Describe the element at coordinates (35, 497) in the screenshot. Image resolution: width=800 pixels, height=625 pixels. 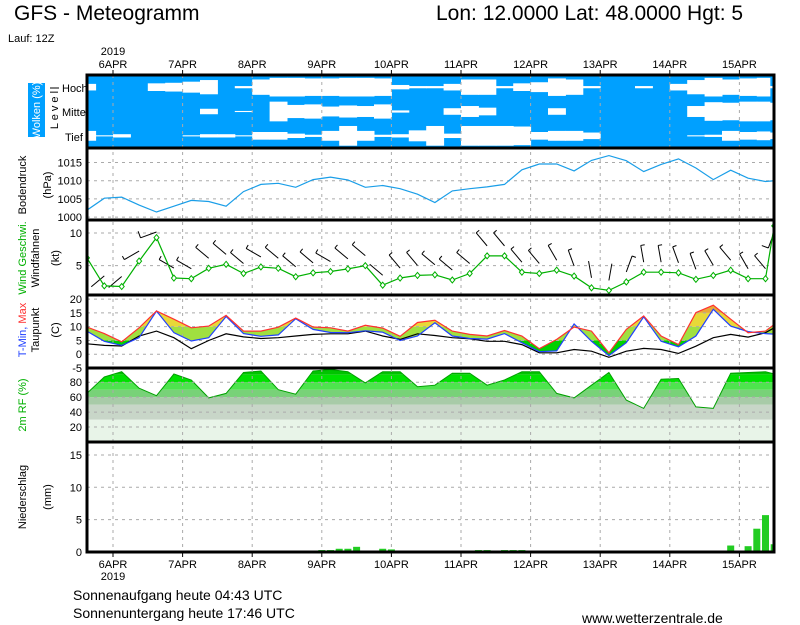
I see `precip-axis-labels: Niederschlag (mm)` at that location.